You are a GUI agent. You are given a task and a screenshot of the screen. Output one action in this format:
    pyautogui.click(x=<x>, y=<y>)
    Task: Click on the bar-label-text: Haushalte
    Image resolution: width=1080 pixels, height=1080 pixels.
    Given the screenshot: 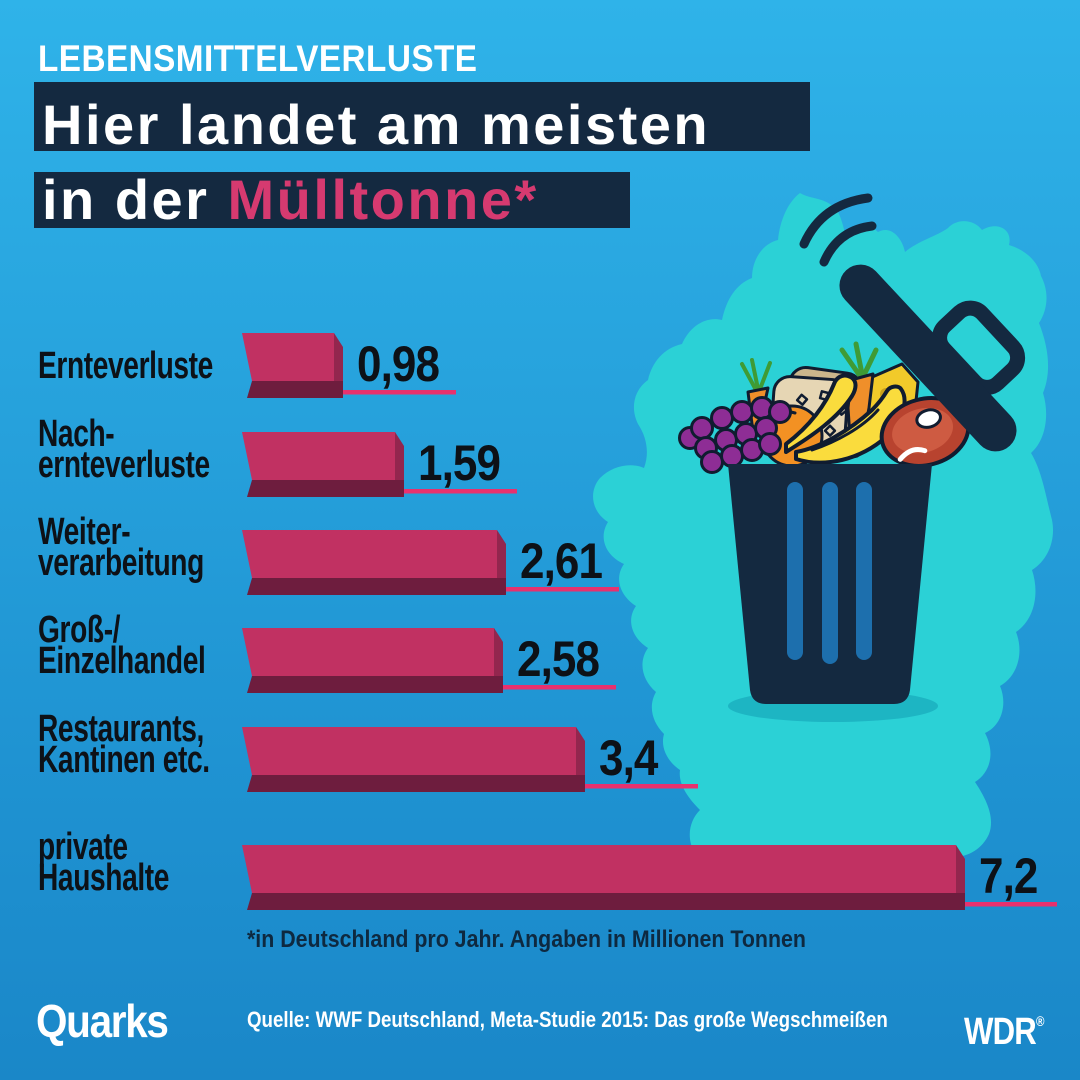 What is the action you would take?
    pyautogui.click(x=104, y=877)
    